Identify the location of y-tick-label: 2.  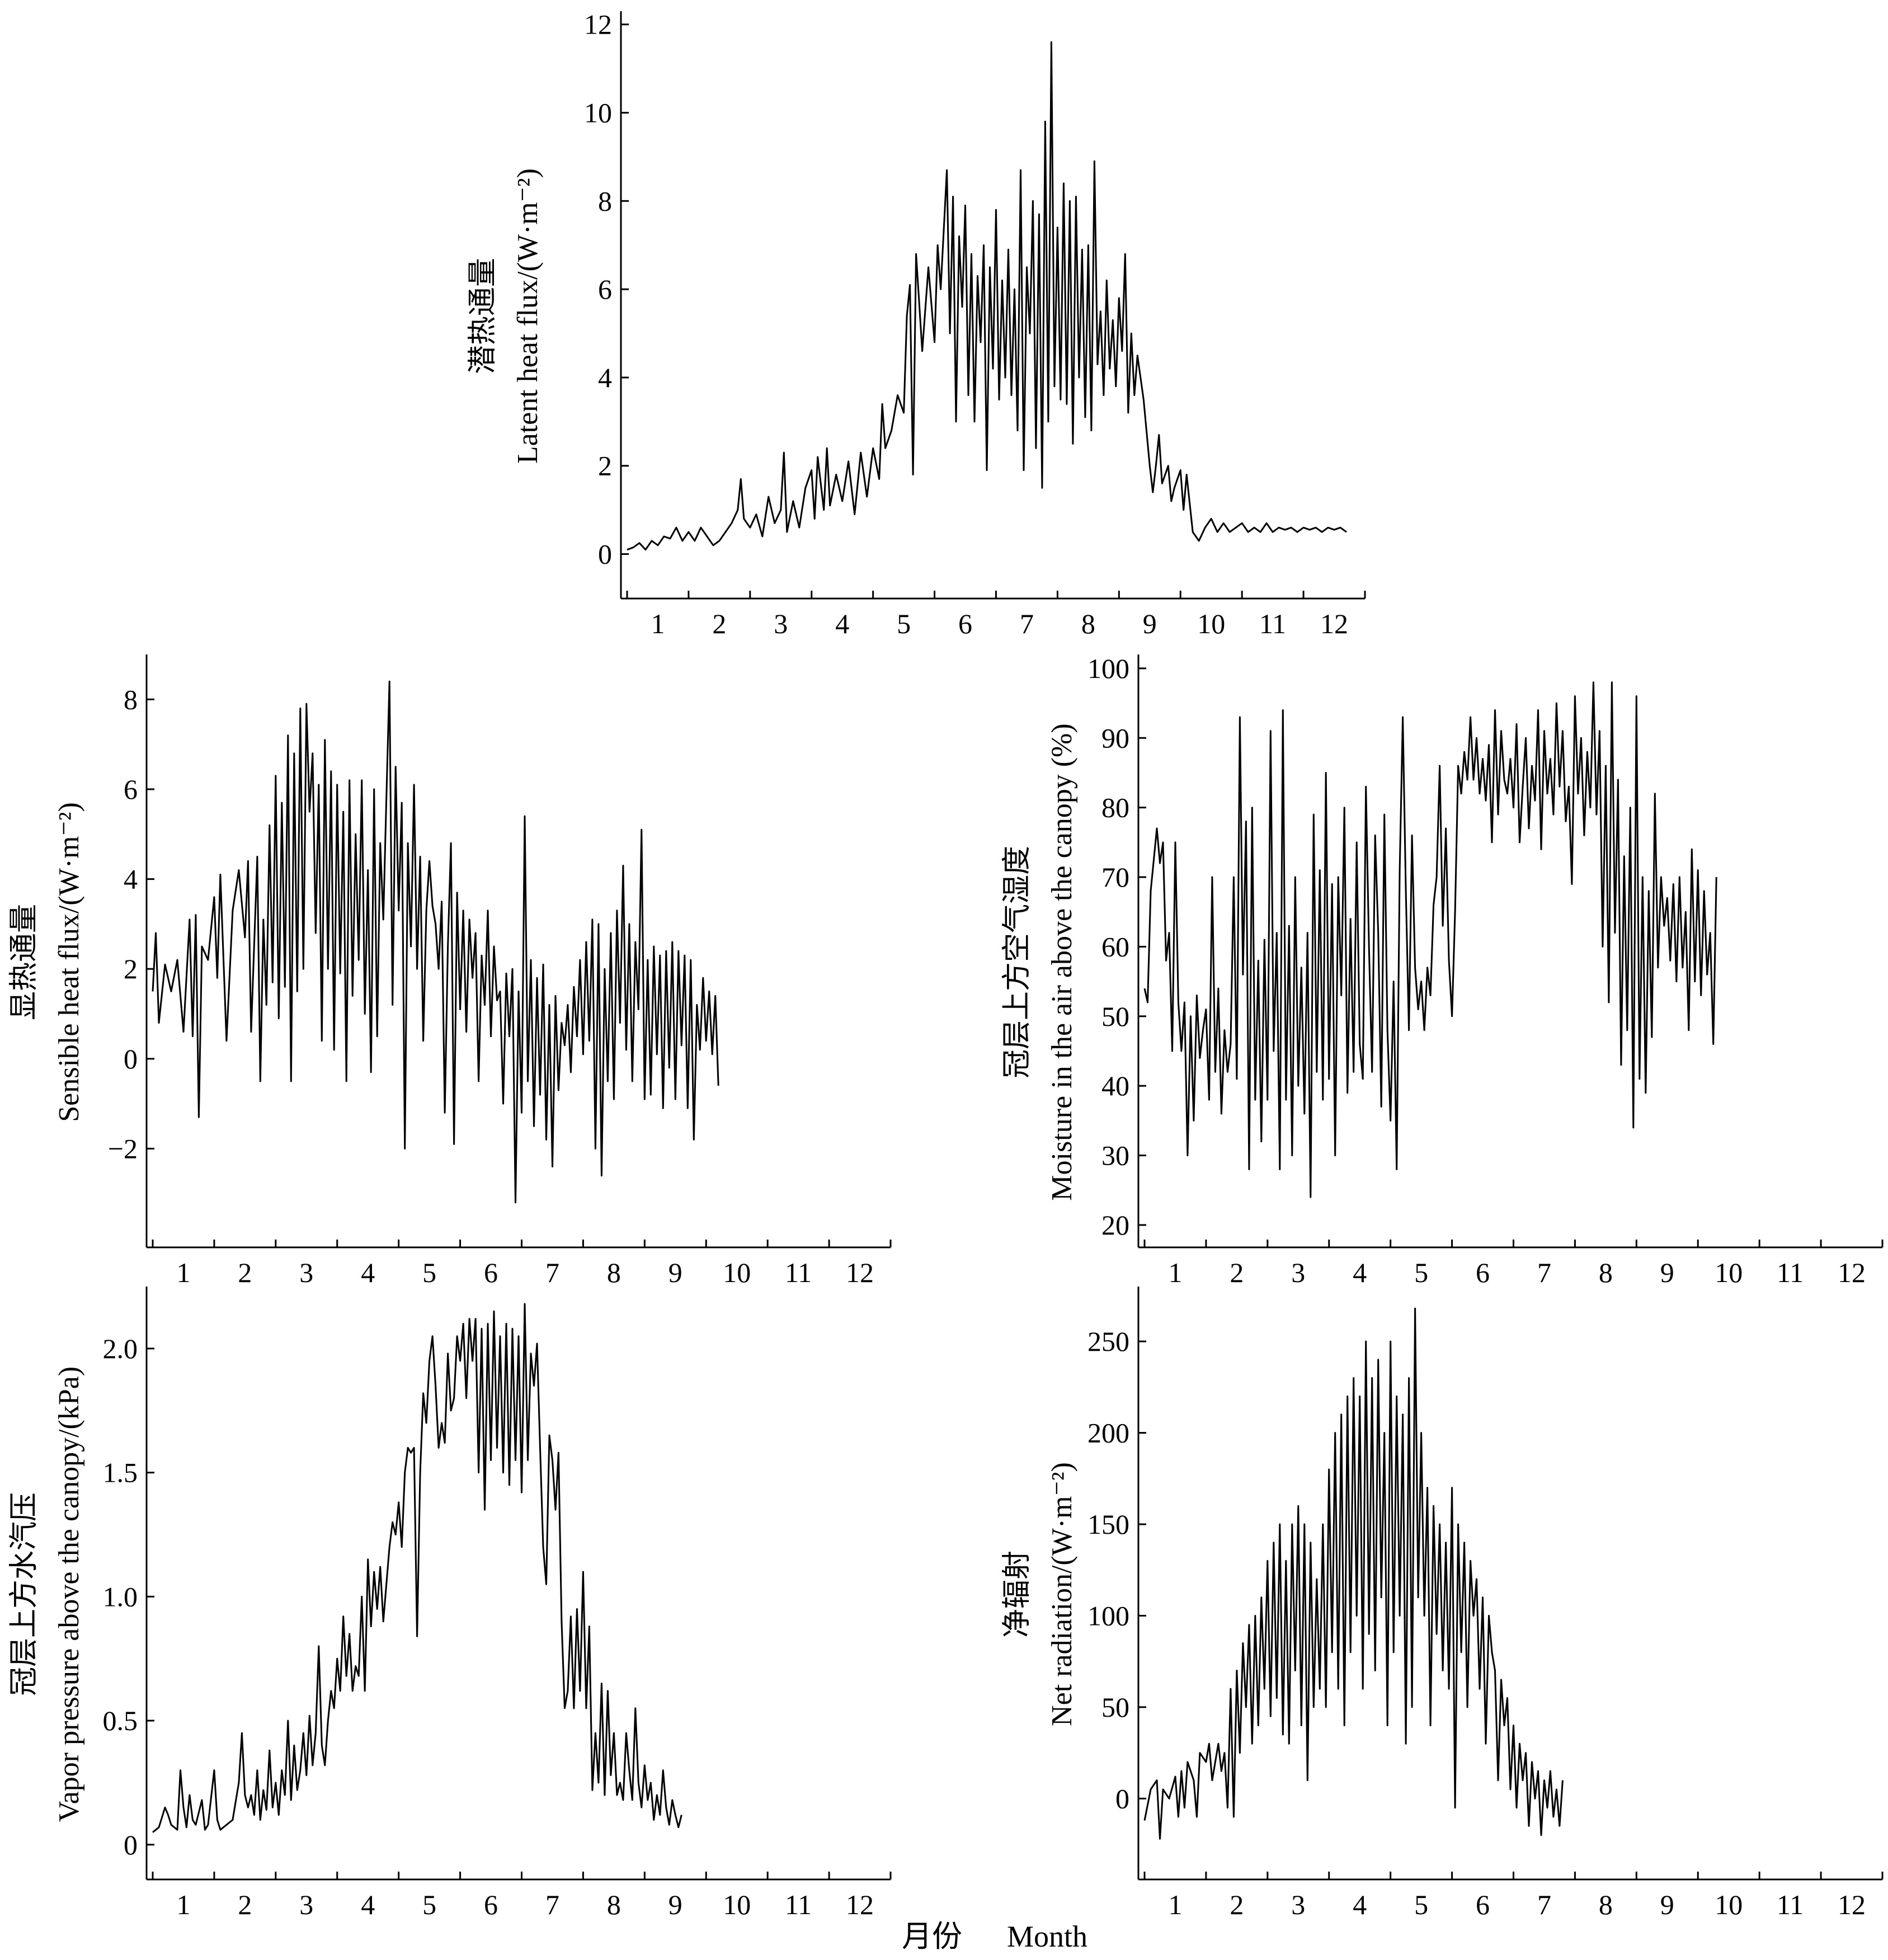
(605, 466).